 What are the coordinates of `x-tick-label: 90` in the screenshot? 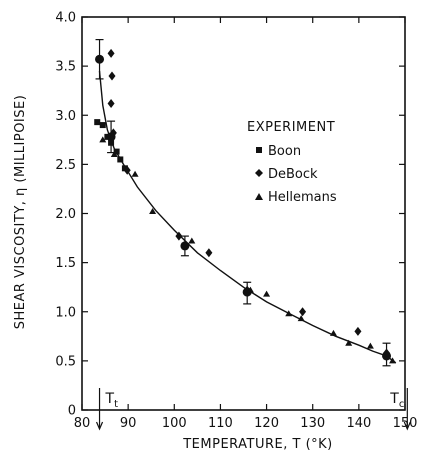 It's located at (128, 423).